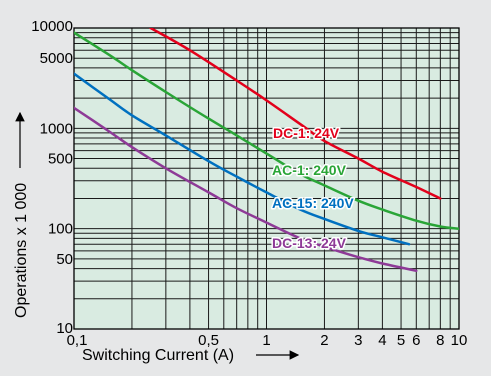 The image size is (491, 376). Describe the element at coordinates (309, 170) in the screenshot. I see `series-label: AC-1: 240V` at that location.